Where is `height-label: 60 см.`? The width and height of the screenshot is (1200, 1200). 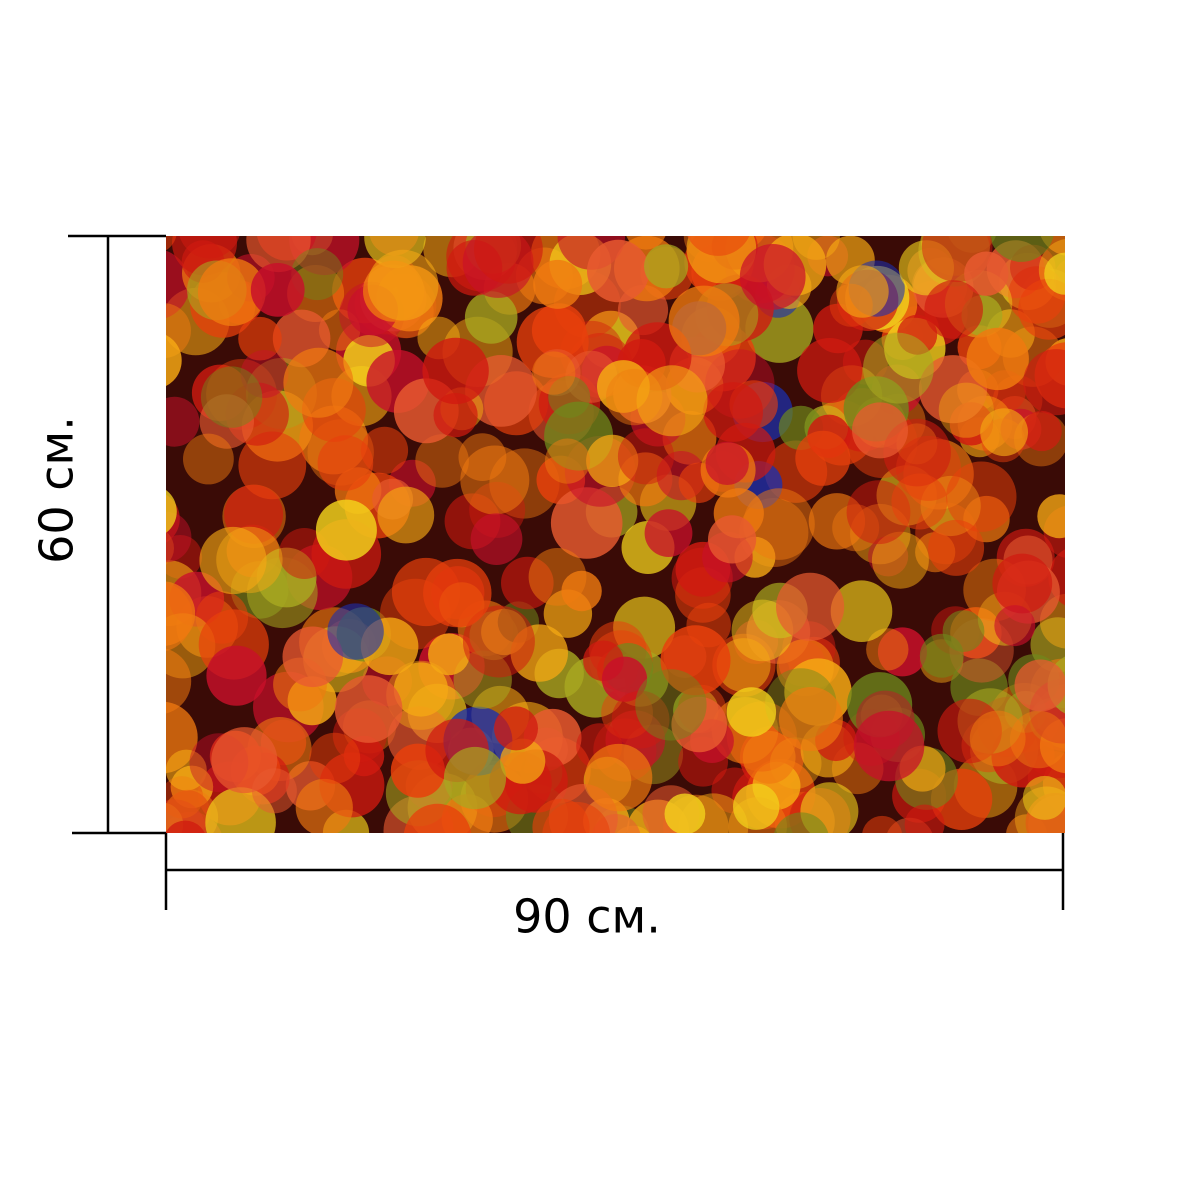
height-label: 60 см. is located at coordinates (57, 490).